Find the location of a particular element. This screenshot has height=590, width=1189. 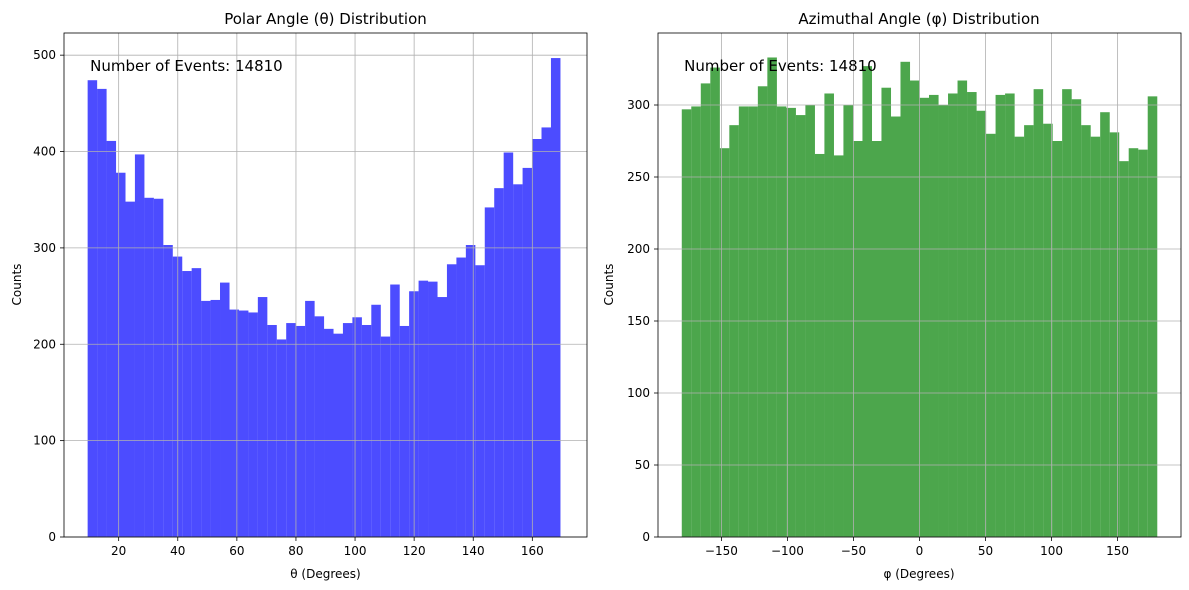

polar-x-tick-label: 140 is located at coordinates (473, 551).